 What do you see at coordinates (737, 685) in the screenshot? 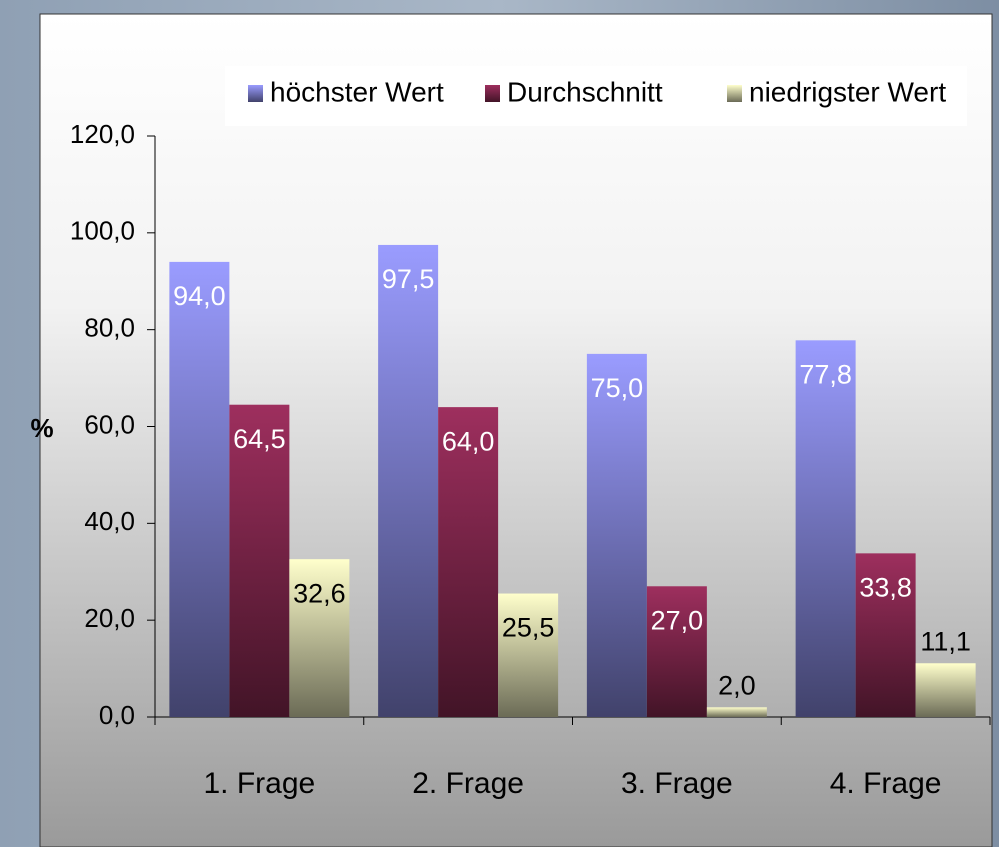
I see `value-label: 2,0` at bounding box center [737, 685].